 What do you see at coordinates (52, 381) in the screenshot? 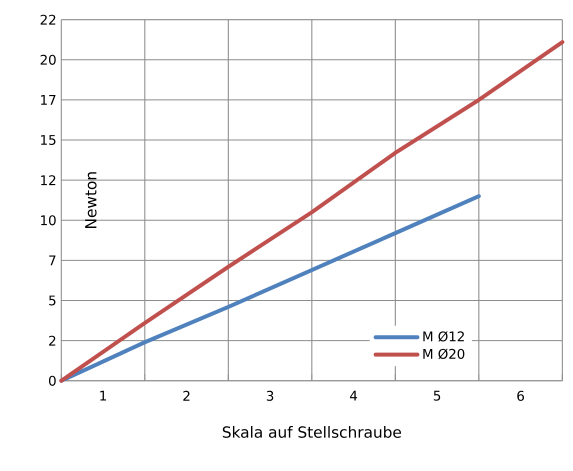
I see `y-tick-label: 0` at bounding box center [52, 381].